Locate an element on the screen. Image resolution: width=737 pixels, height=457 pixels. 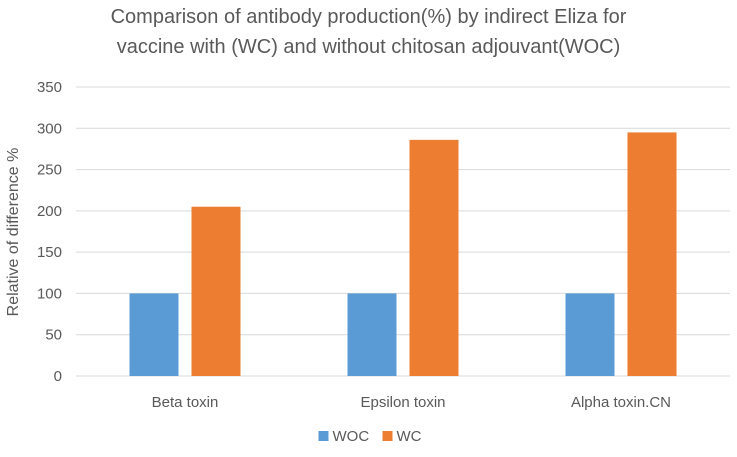
x-tick-label: Beta toxin is located at coordinates (185, 402).